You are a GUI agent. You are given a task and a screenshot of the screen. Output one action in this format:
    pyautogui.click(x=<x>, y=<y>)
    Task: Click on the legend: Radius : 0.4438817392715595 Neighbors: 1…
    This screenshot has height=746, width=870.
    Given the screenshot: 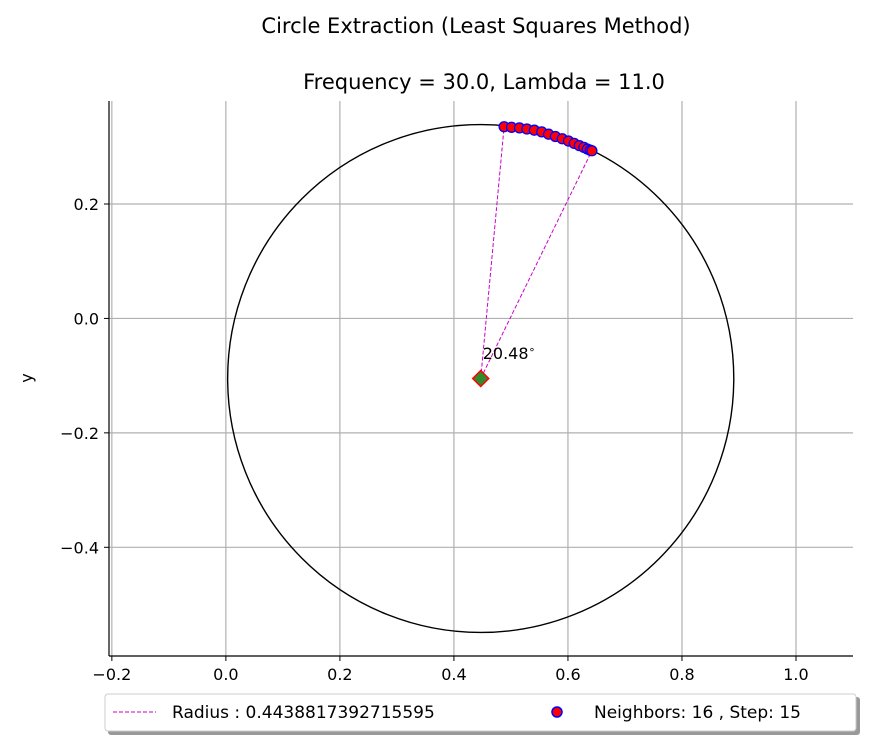 What is the action you would take?
    pyautogui.click(x=482, y=714)
    